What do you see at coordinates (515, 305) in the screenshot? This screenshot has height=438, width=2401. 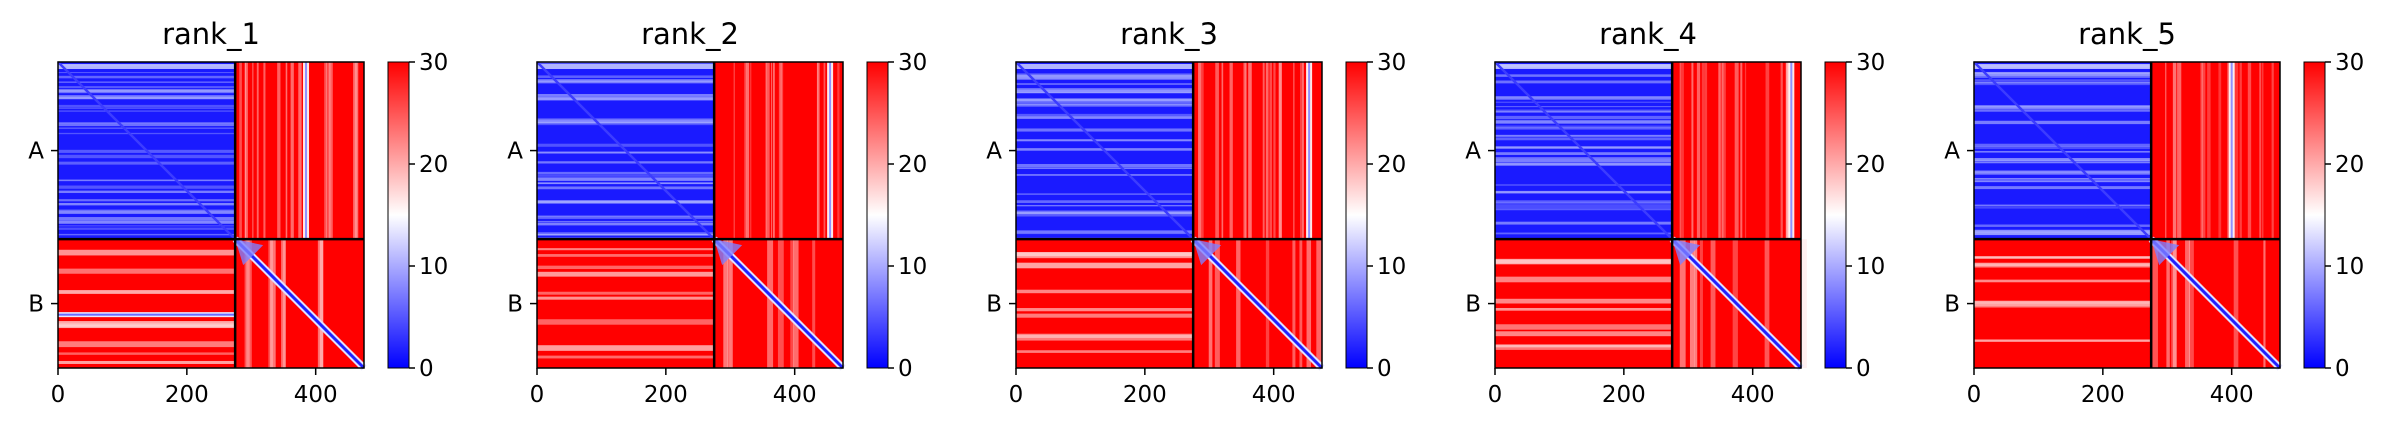 I see `y-tick-label: B` at bounding box center [515, 305].